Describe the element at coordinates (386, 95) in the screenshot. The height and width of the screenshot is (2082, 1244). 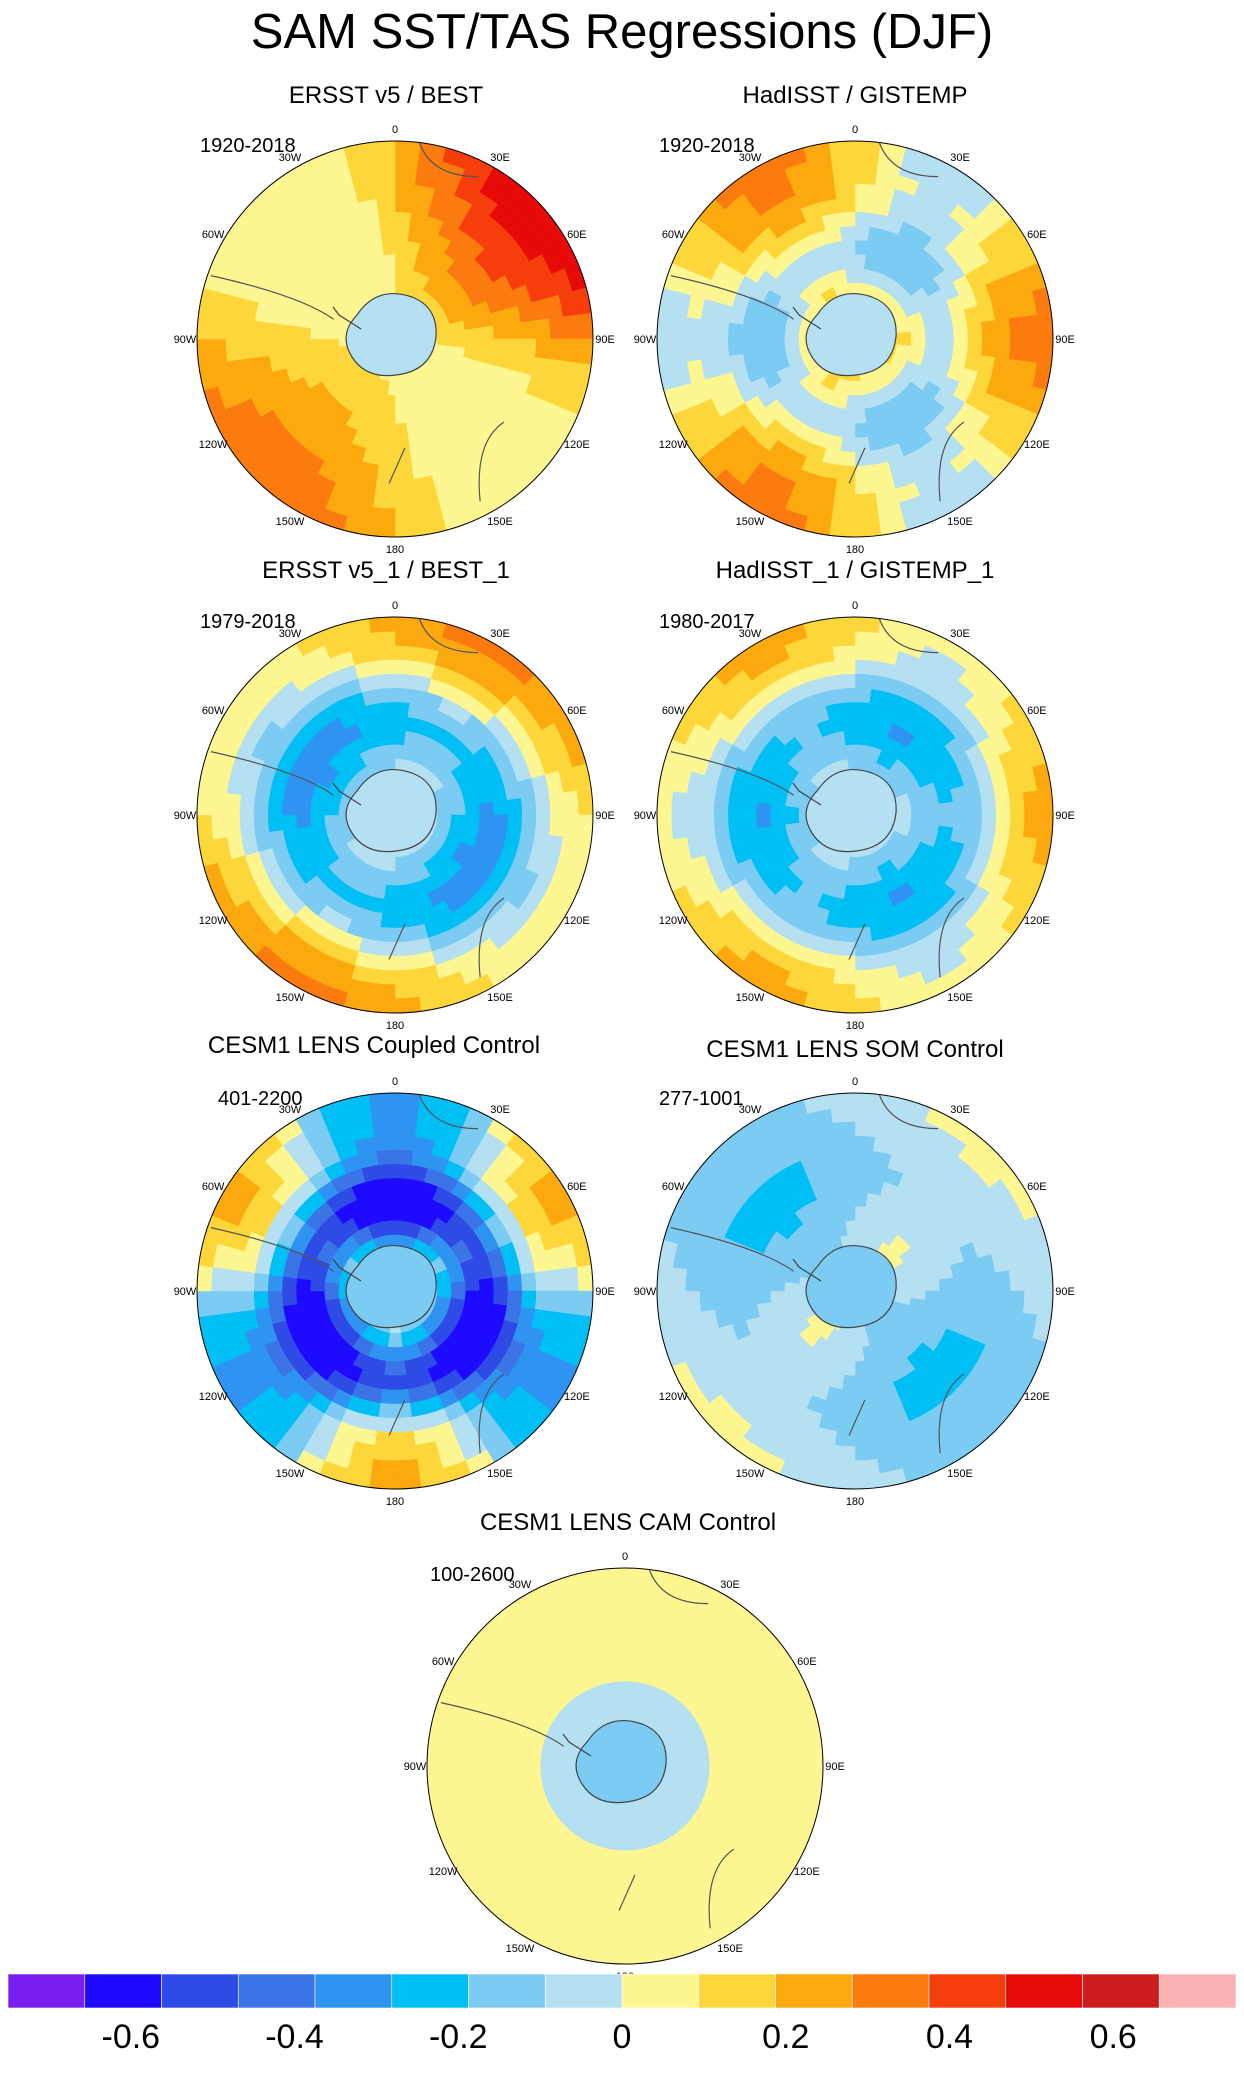
I see `panel-title: ERSST v5 / BEST` at that location.